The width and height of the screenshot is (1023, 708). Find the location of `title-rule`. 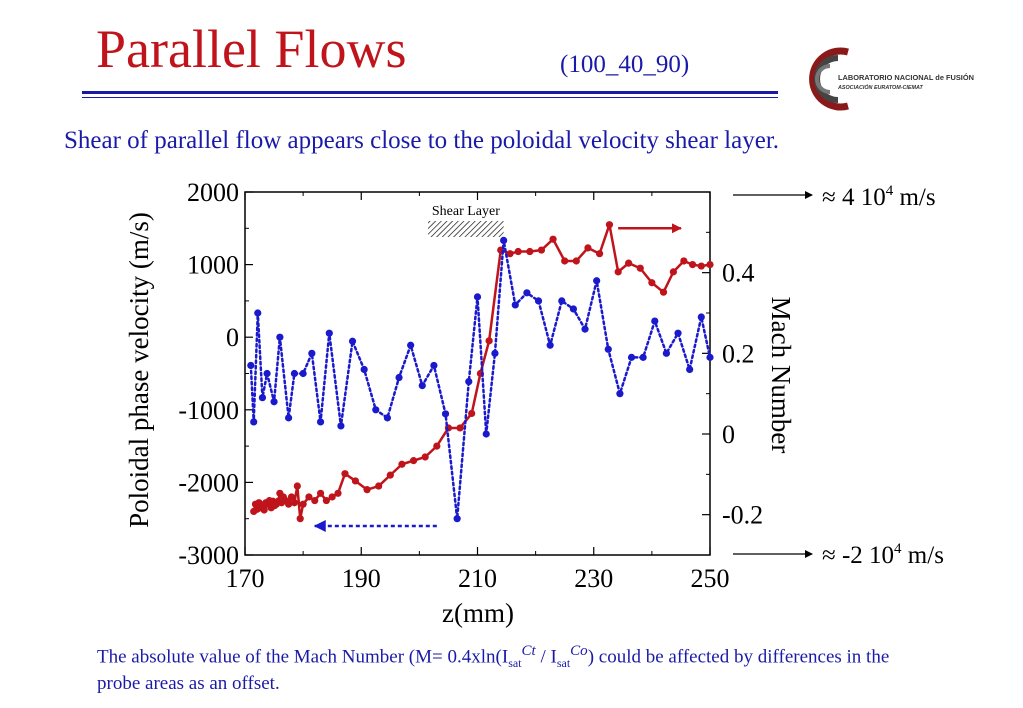

title-rule is located at coordinates (430, 92).